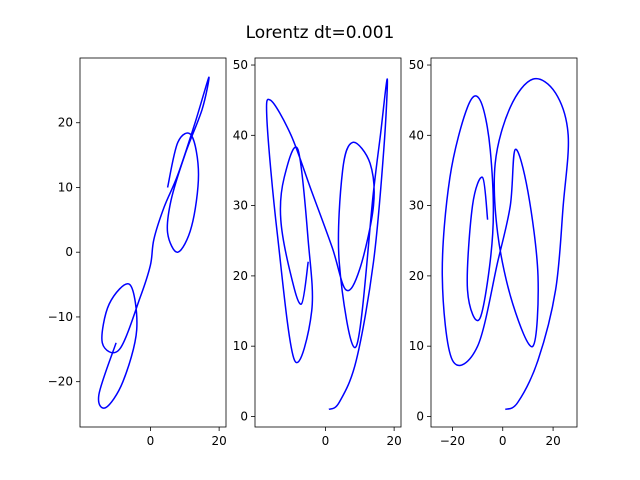  I want to click on figure-title: Lorentz dt=0.001, so click(320, 33).